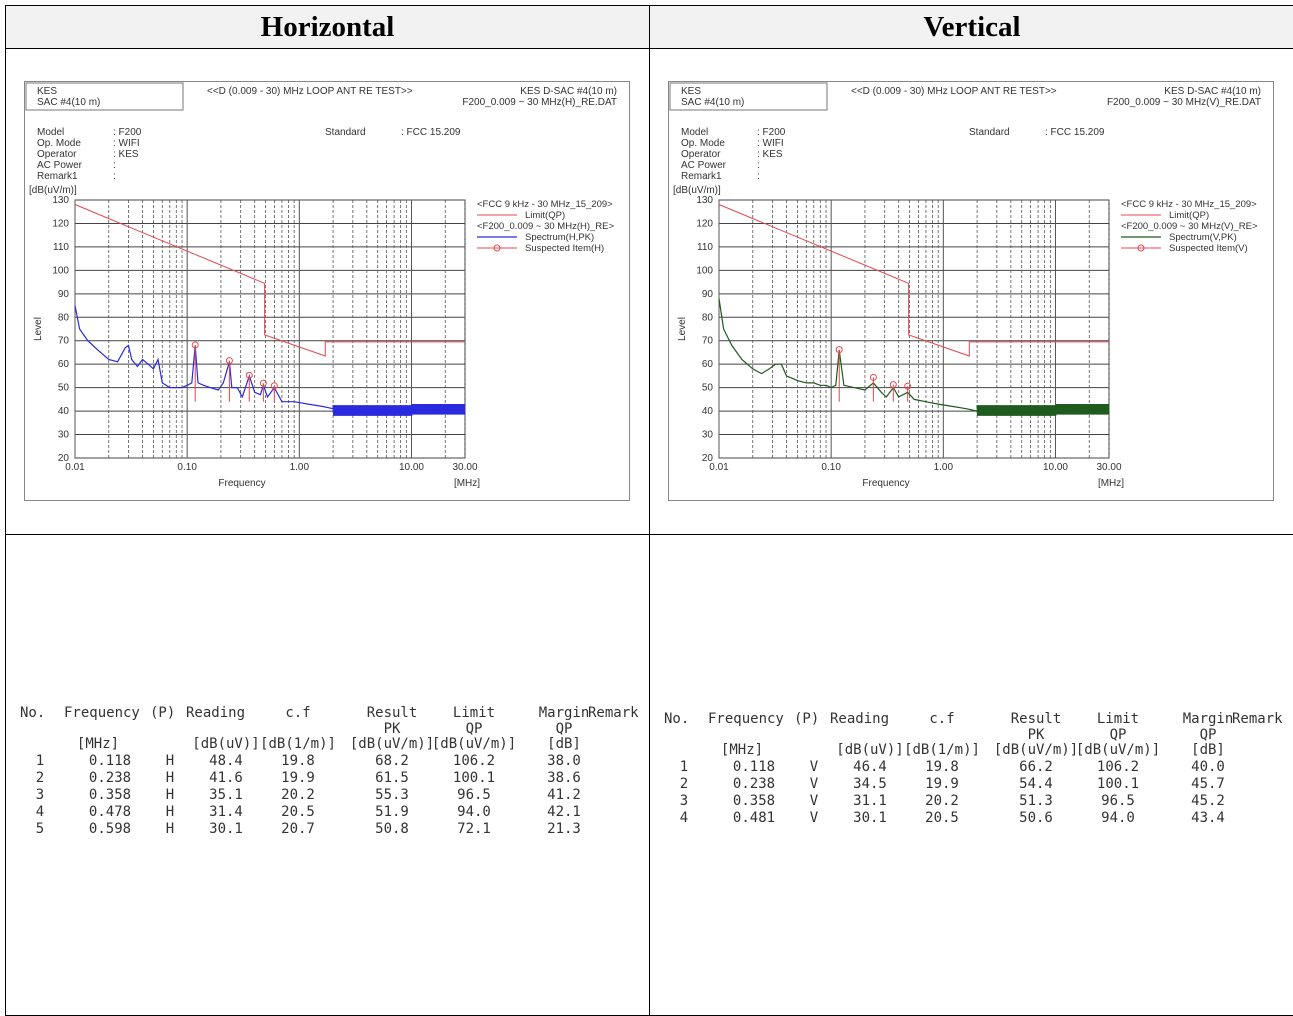  Describe the element at coordinates (539, 102) in the screenshot. I see `data-file-label: F200_0.009 ~ 30 MHz(H)_RE.DAT` at that location.